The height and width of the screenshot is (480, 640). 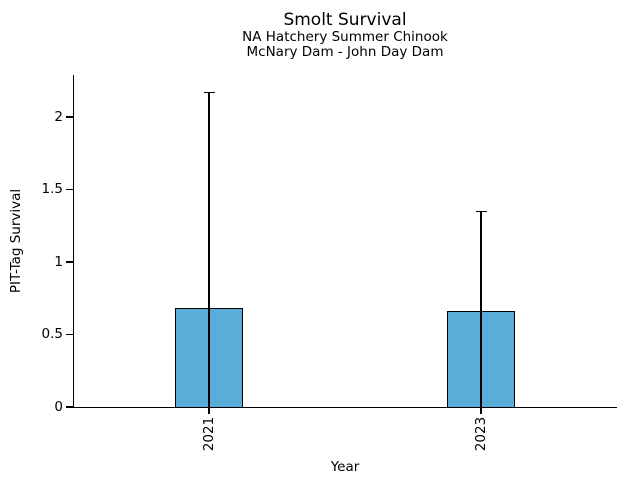 What do you see at coordinates (481, 434) in the screenshot?
I see `x-tick-label: 2023` at bounding box center [481, 434].